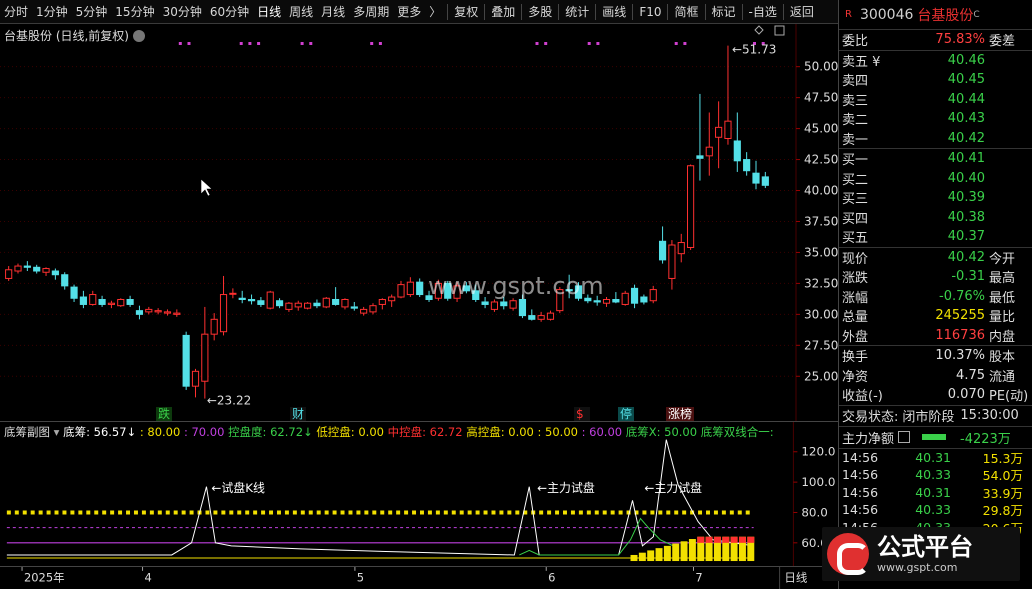 Image resolution: width=1032 pixels, height=589 pixels. Describe the element at coordinates (935, 61) in the screenshot. I see `ask-row-0: 卖五 ¥ 40.46` at that location.